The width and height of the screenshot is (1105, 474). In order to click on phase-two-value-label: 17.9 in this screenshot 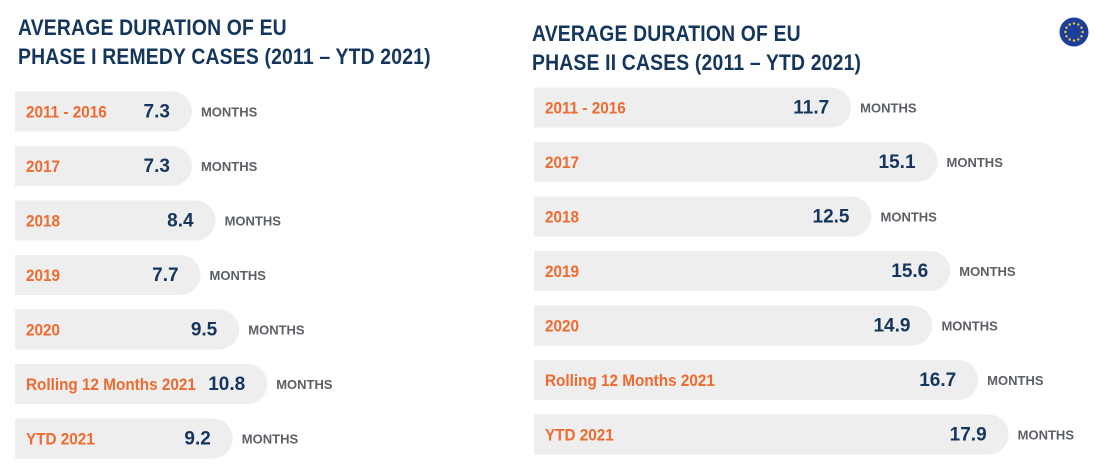, I will do `click(968, 435)`.